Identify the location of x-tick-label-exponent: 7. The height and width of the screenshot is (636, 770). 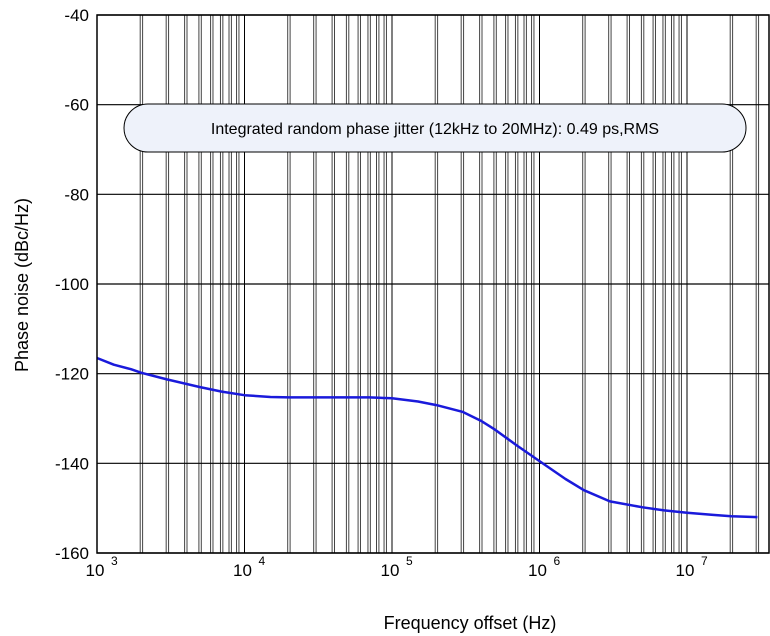
(704, 561).